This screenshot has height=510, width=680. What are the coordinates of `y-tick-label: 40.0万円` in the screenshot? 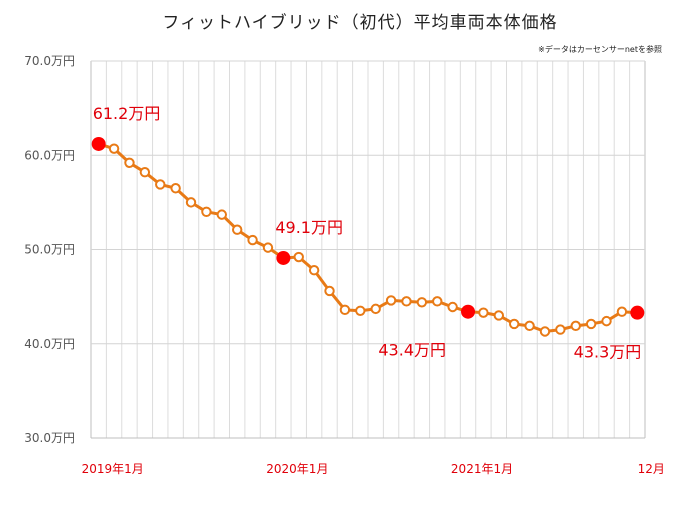 It's located at (49, 344).